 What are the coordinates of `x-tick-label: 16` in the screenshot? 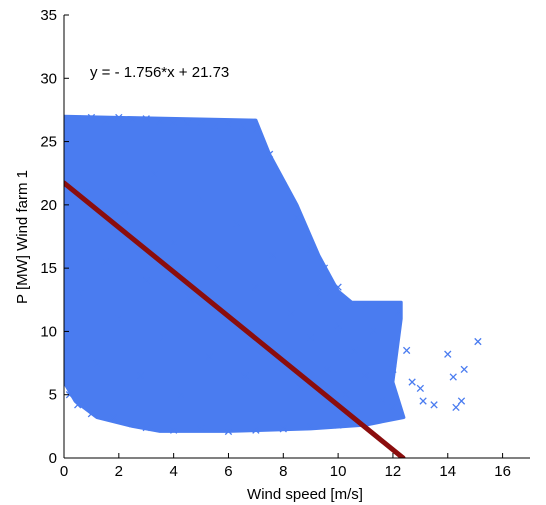 It's located at (502, 471).